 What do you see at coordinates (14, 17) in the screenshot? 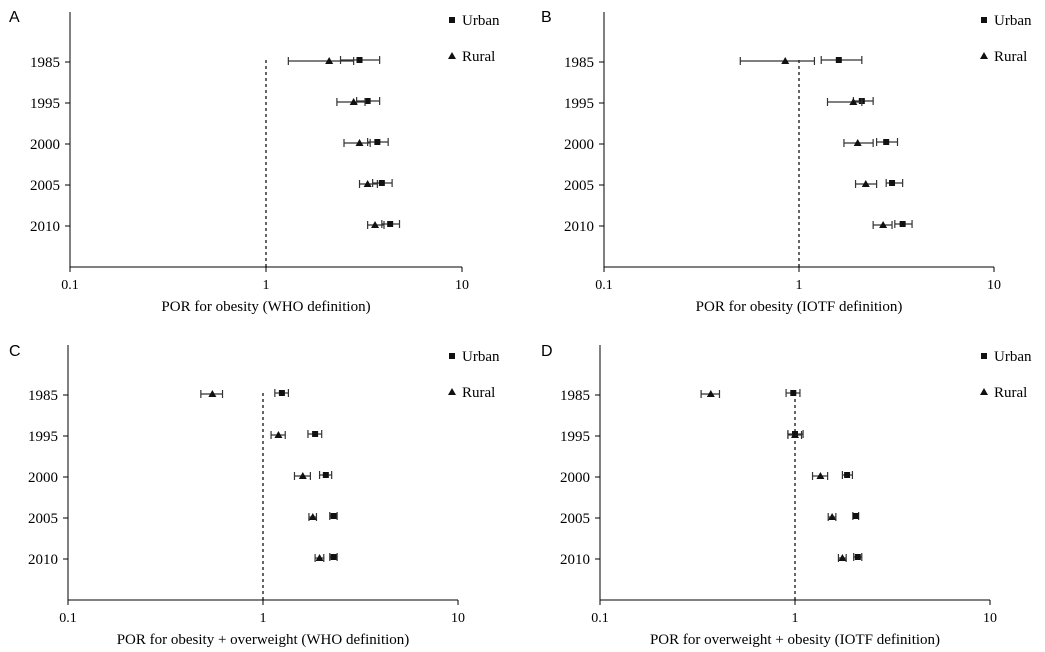
I see `panel-letter: A` at bounding box center [14, 17].